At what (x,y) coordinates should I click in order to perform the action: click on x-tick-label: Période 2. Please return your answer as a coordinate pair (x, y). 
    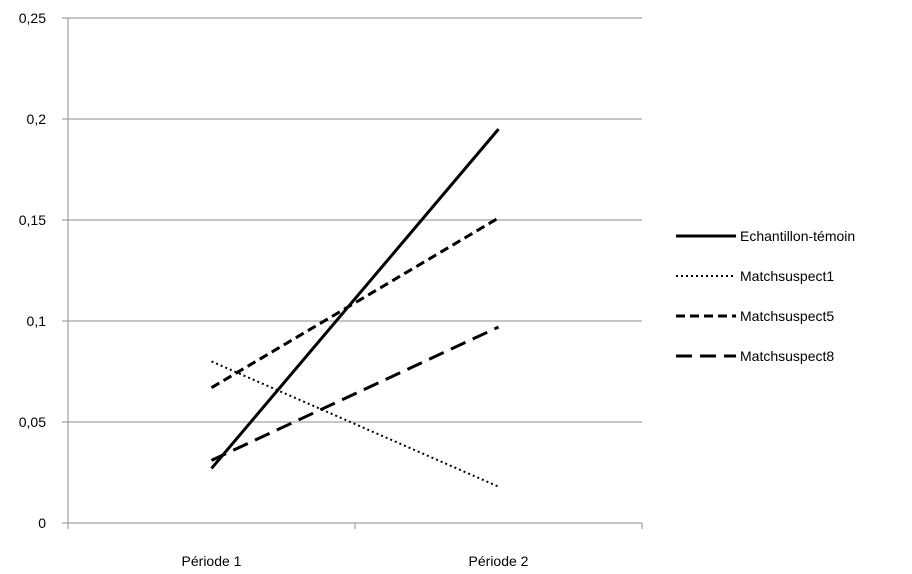
    Looking at the image, I should click on (499, 561).